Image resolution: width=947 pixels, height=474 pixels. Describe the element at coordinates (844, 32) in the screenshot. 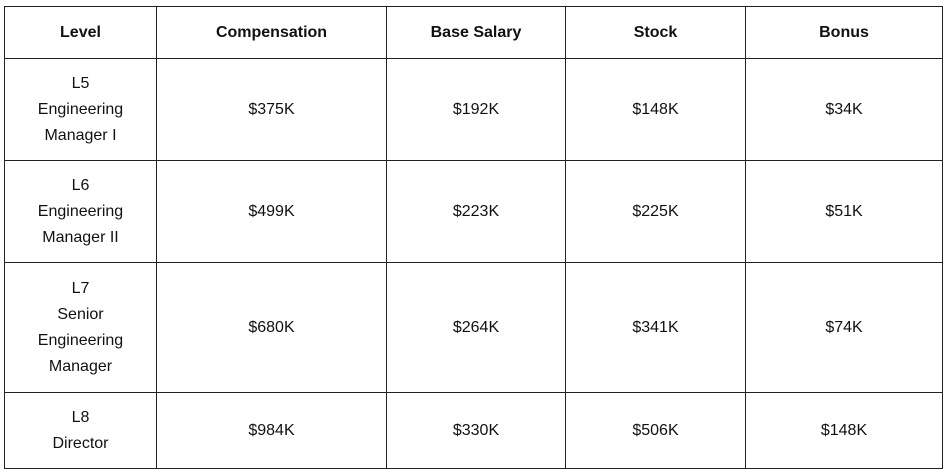

I see `header-cell: Bonus` at that location.